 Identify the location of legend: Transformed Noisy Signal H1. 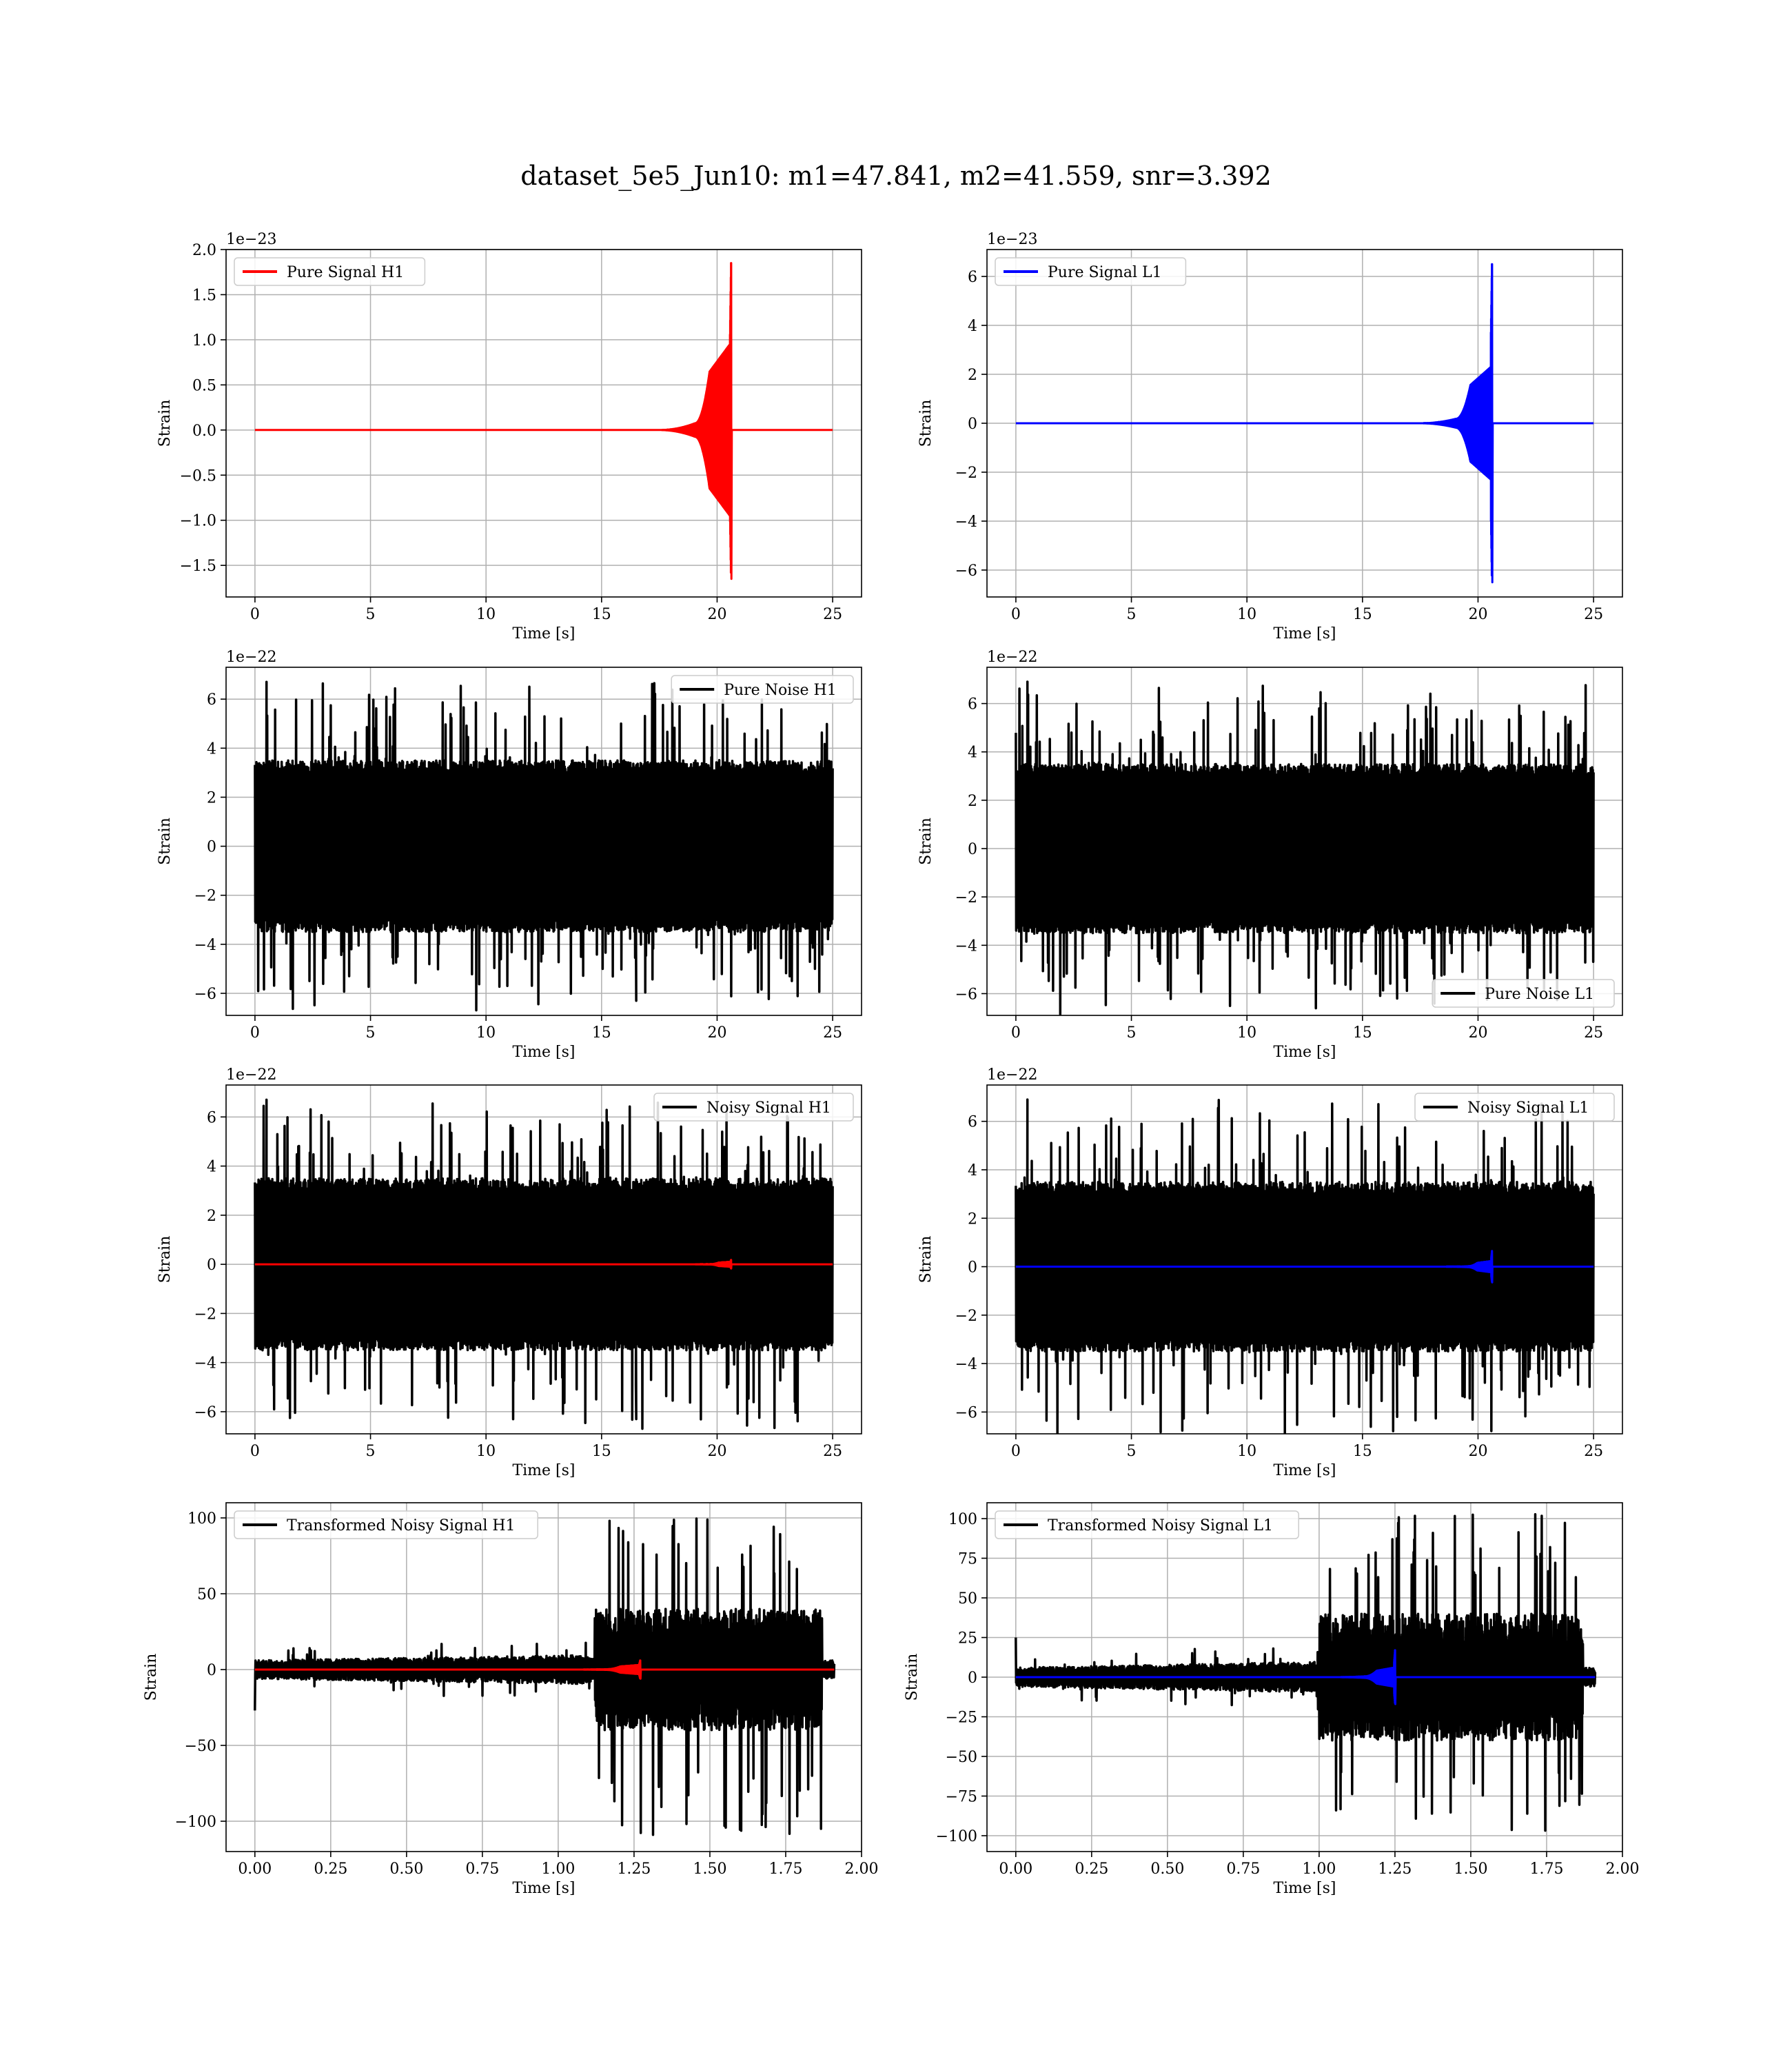
(386, 1524).